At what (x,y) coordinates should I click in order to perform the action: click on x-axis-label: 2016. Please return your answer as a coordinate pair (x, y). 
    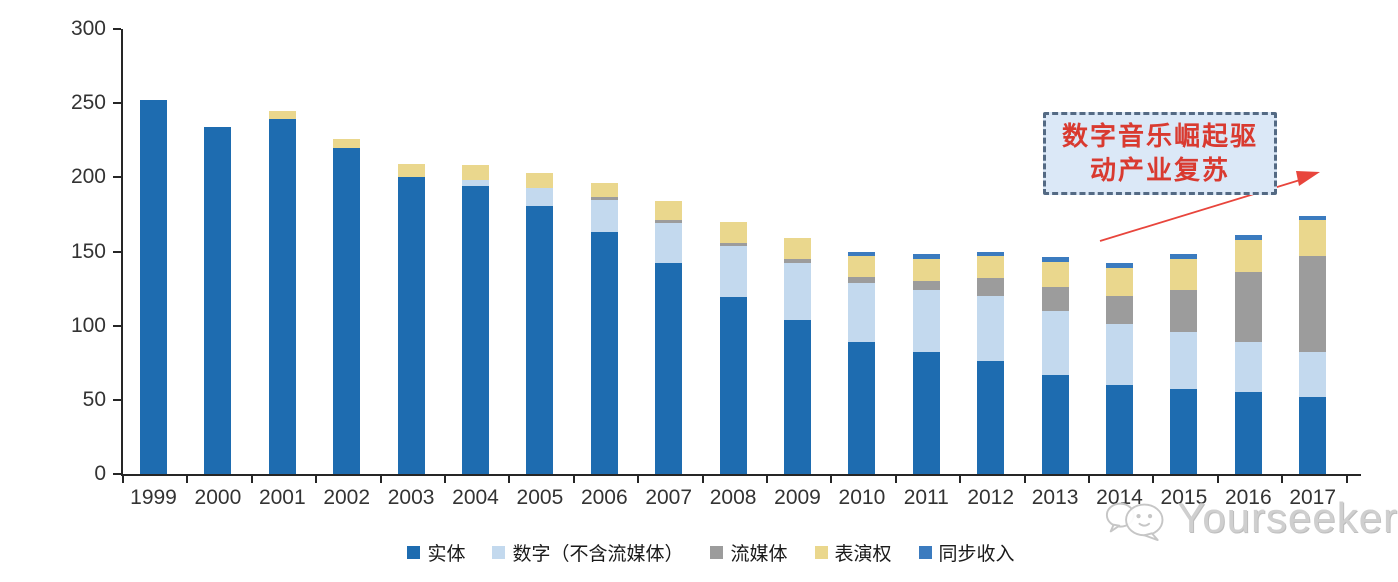
    Looking at the image, I should click on (1248, 497).